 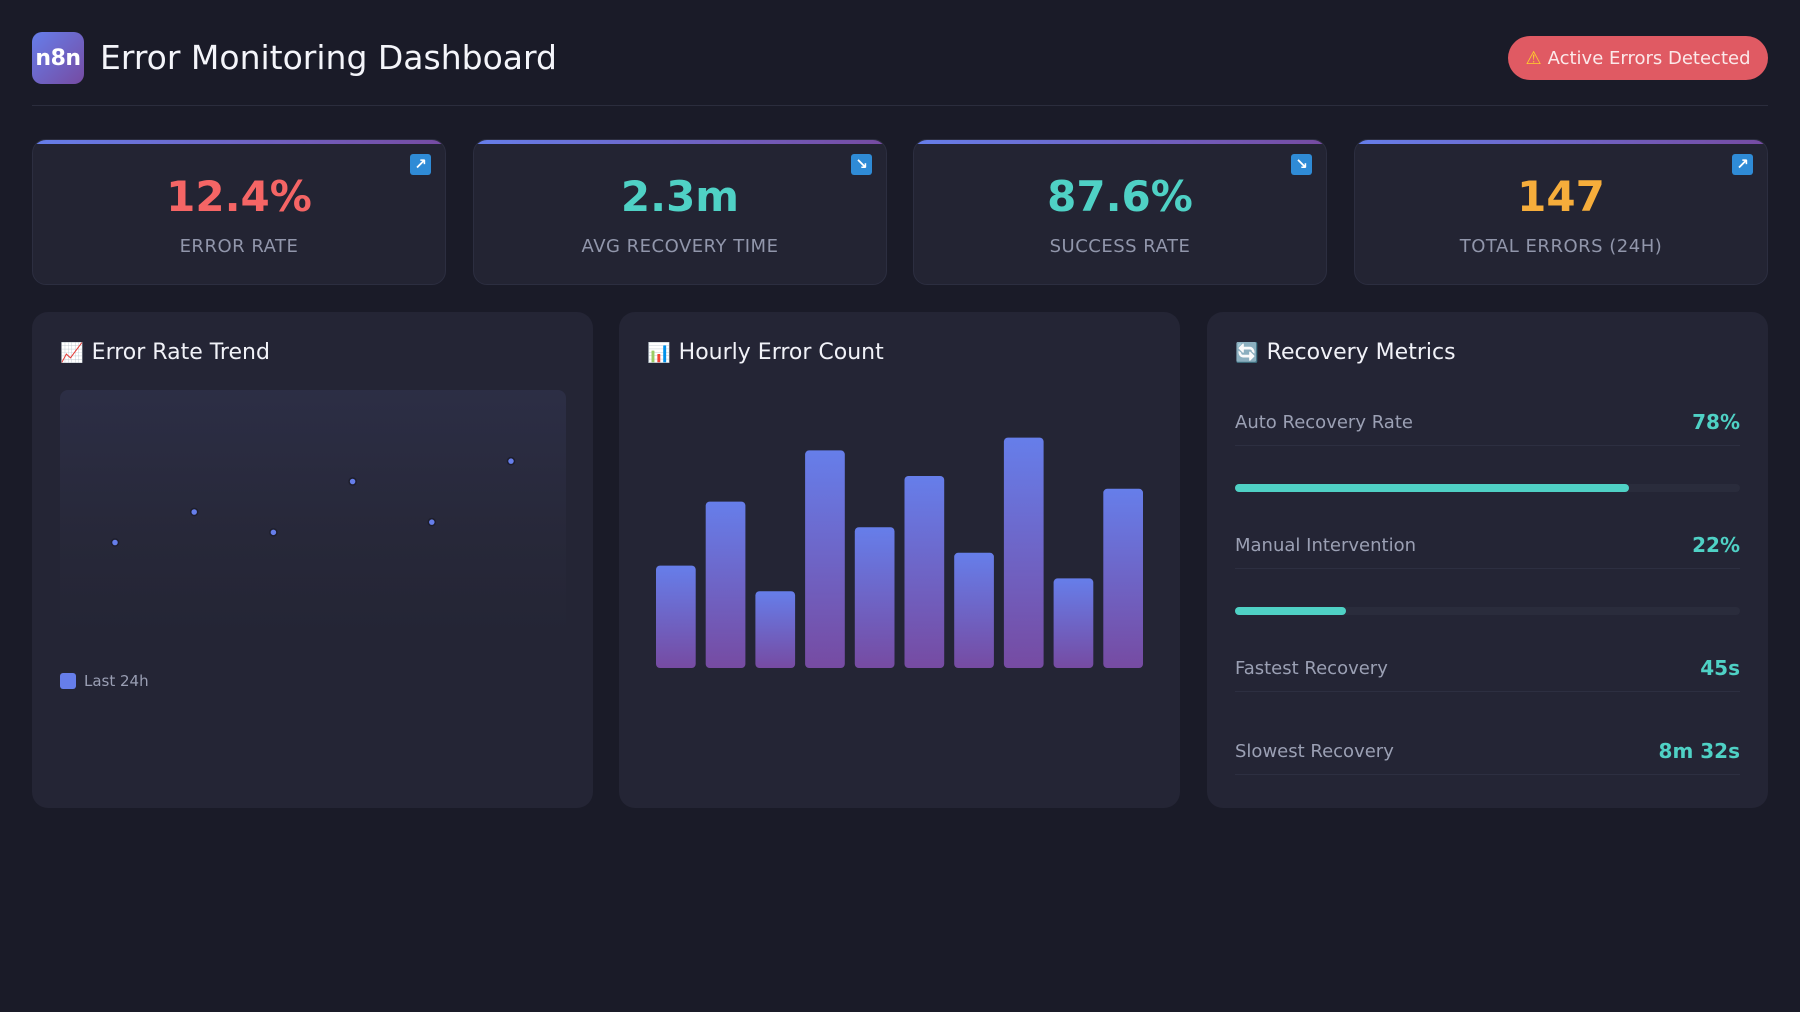 What do you see at coordinates (1649, 58) in the screenshot?
I see `alert-text: Active Errors Detected` at bounding box center [1649, 58].